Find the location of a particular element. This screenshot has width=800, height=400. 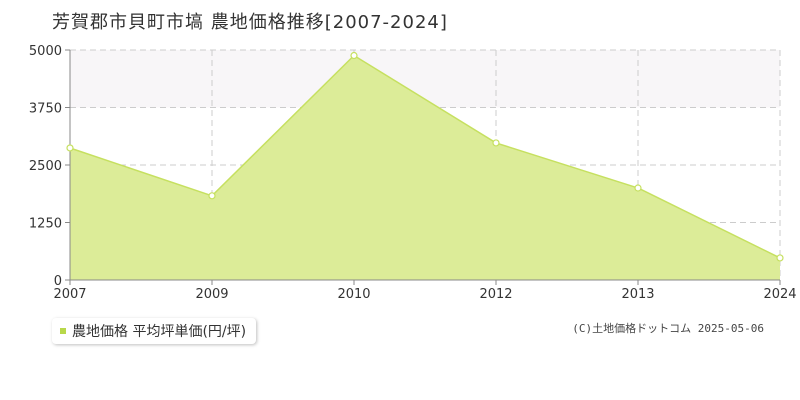

x-tick-label: 2024 is located at coordinates (779, 294).